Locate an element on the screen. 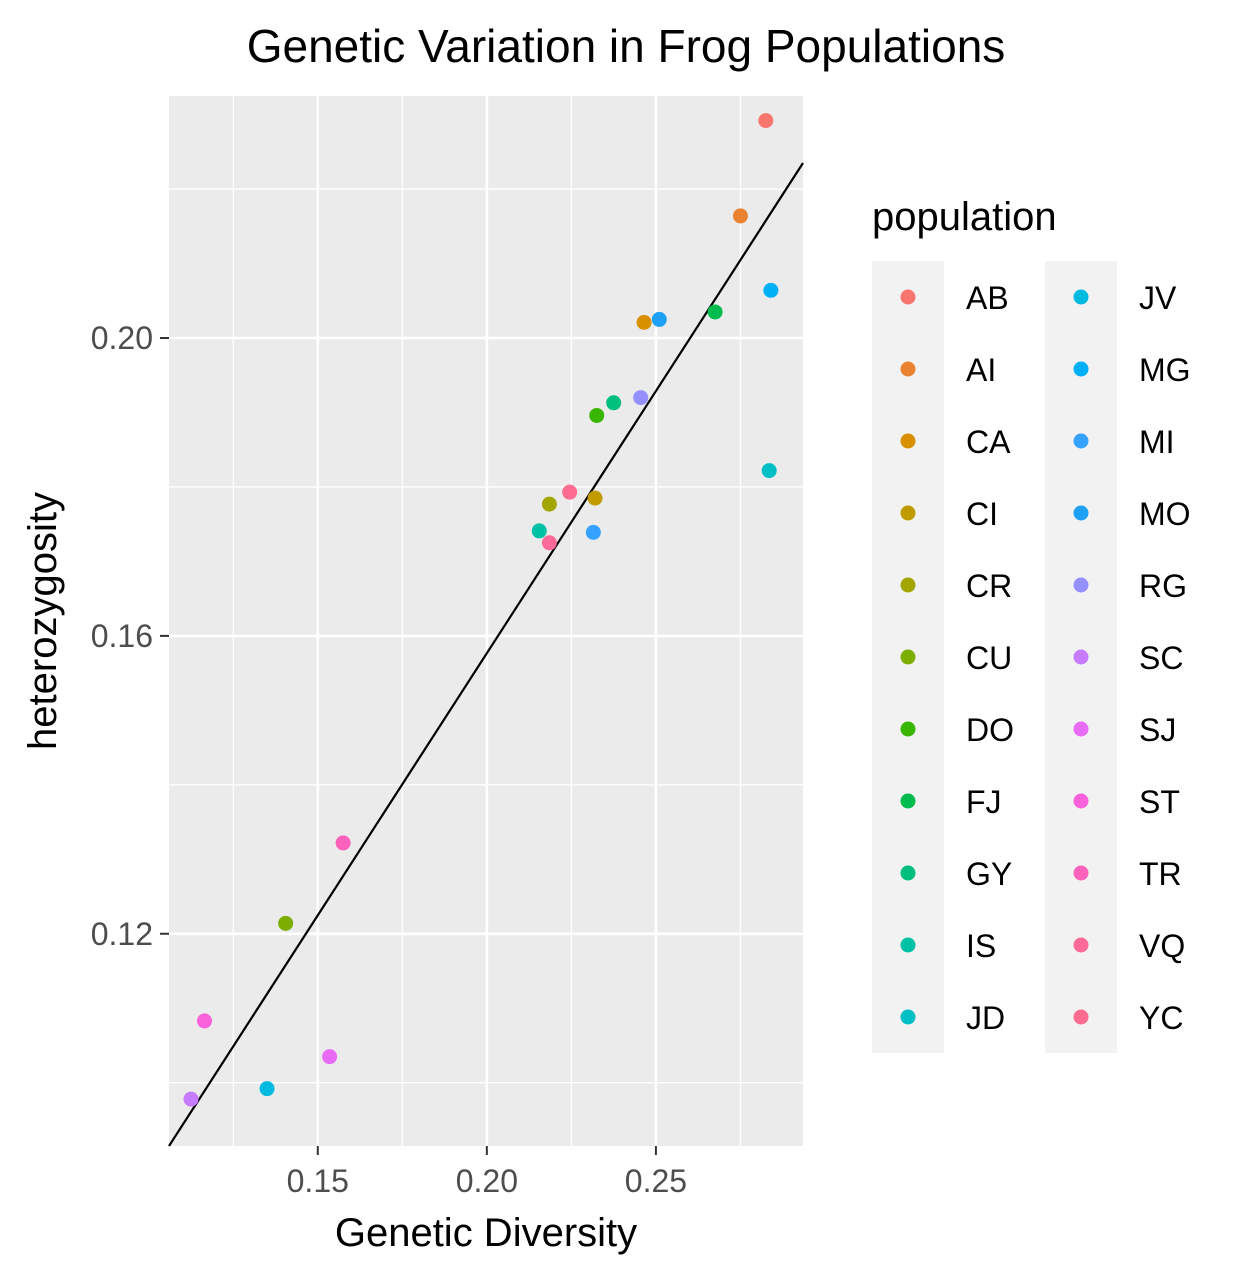 Image resolution: width=1246 pixels, height=1278 pixels. legend-label-ab: AB is located at coordinates (987, 298).